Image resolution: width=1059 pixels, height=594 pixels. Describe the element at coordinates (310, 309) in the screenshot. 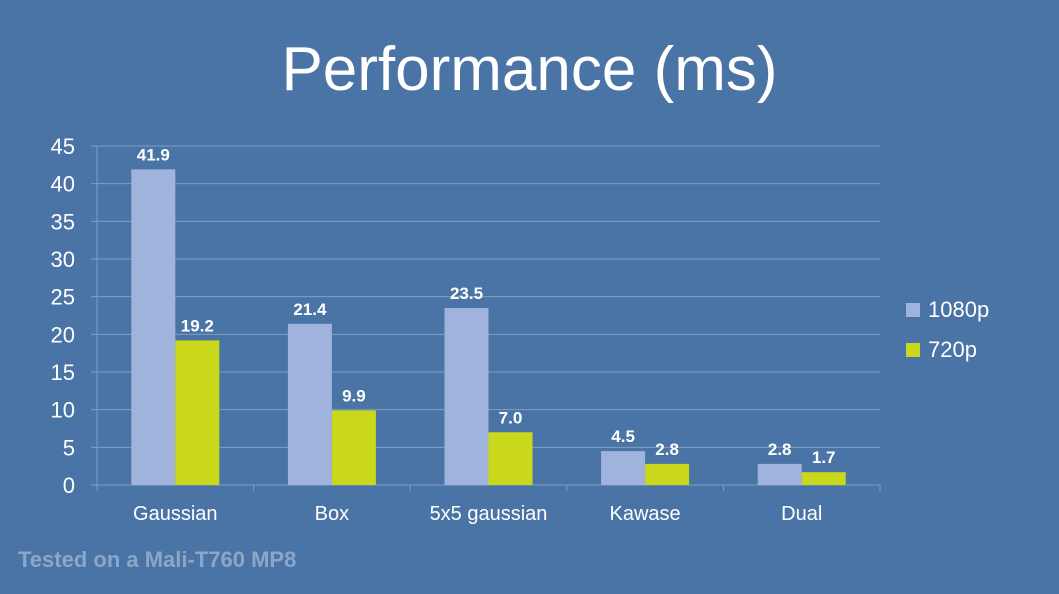

I see `data-label: 21.4` at that location.